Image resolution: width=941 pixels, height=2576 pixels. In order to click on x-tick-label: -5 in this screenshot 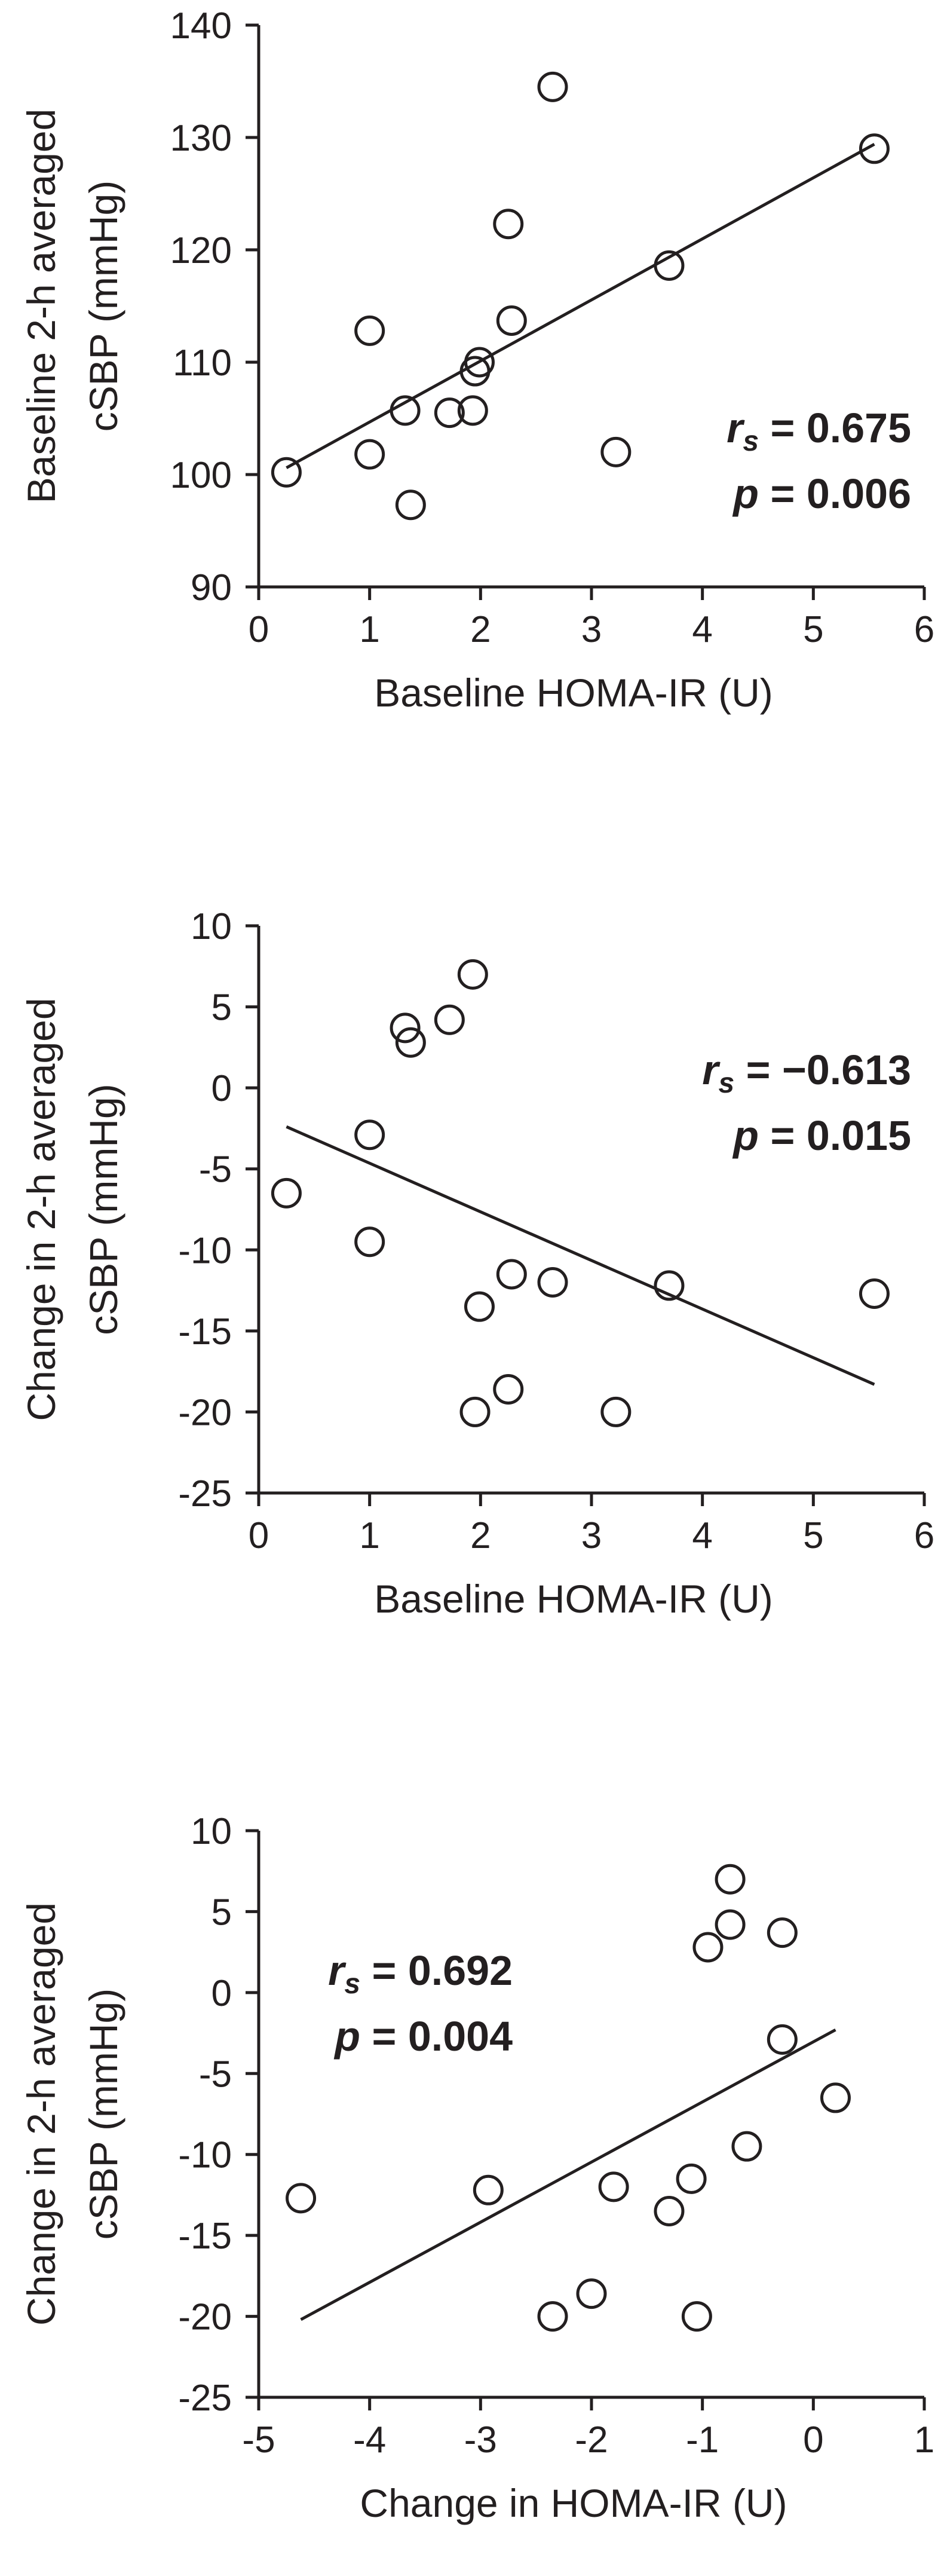, I will do `click(258, 2440)`.